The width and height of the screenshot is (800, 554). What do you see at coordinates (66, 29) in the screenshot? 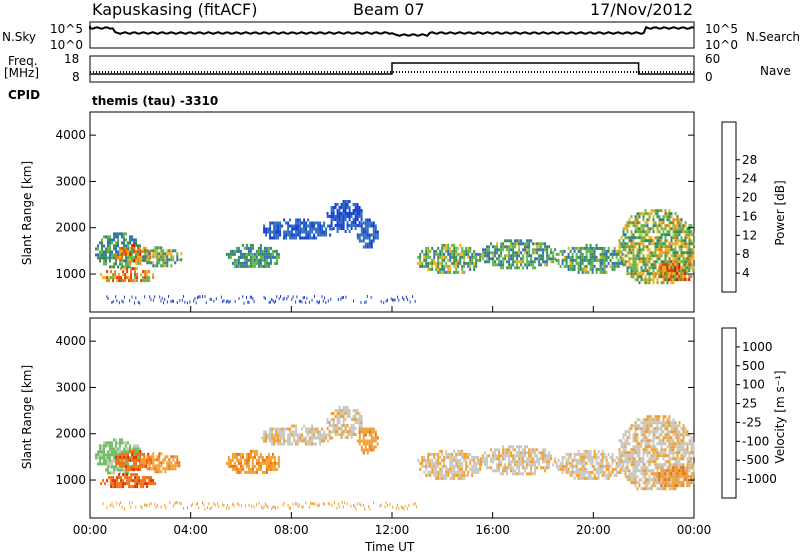
I see `nsky-hi-label: 10^5` at bounding box center [66, 29].